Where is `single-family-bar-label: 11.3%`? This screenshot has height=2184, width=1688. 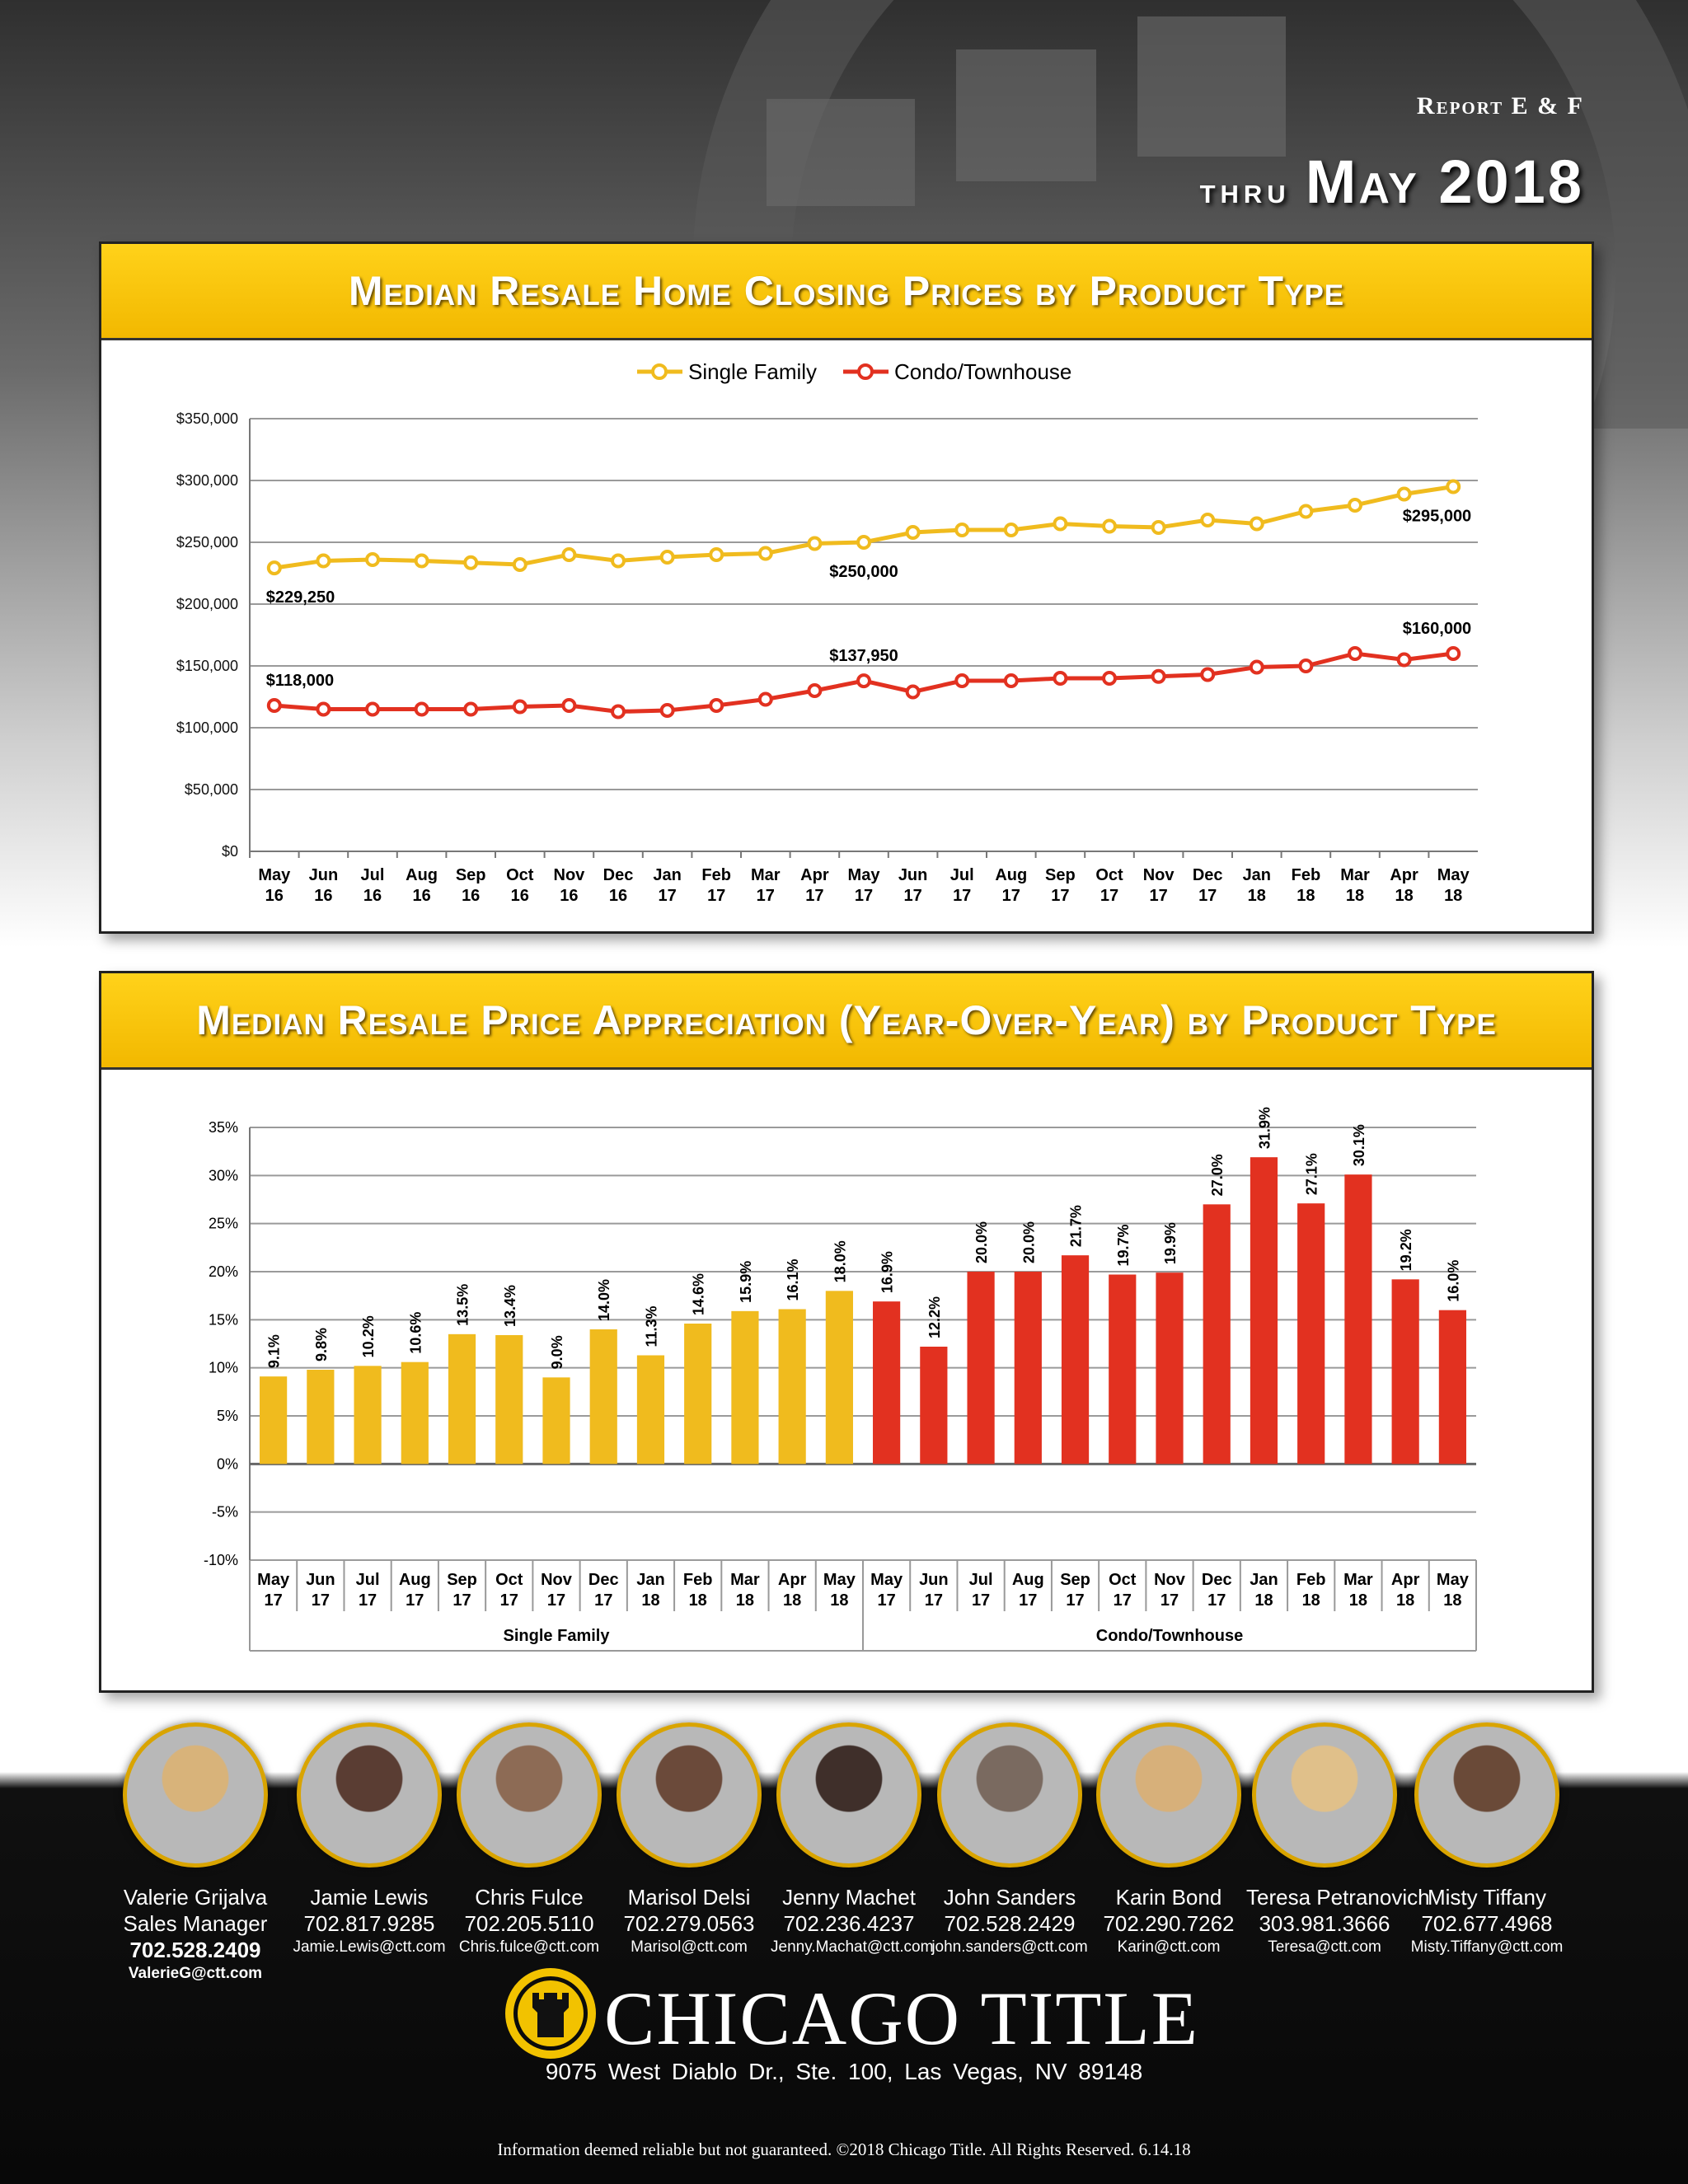
single-family-bar-label: 11.3% is located at coordinates (651, 1326).